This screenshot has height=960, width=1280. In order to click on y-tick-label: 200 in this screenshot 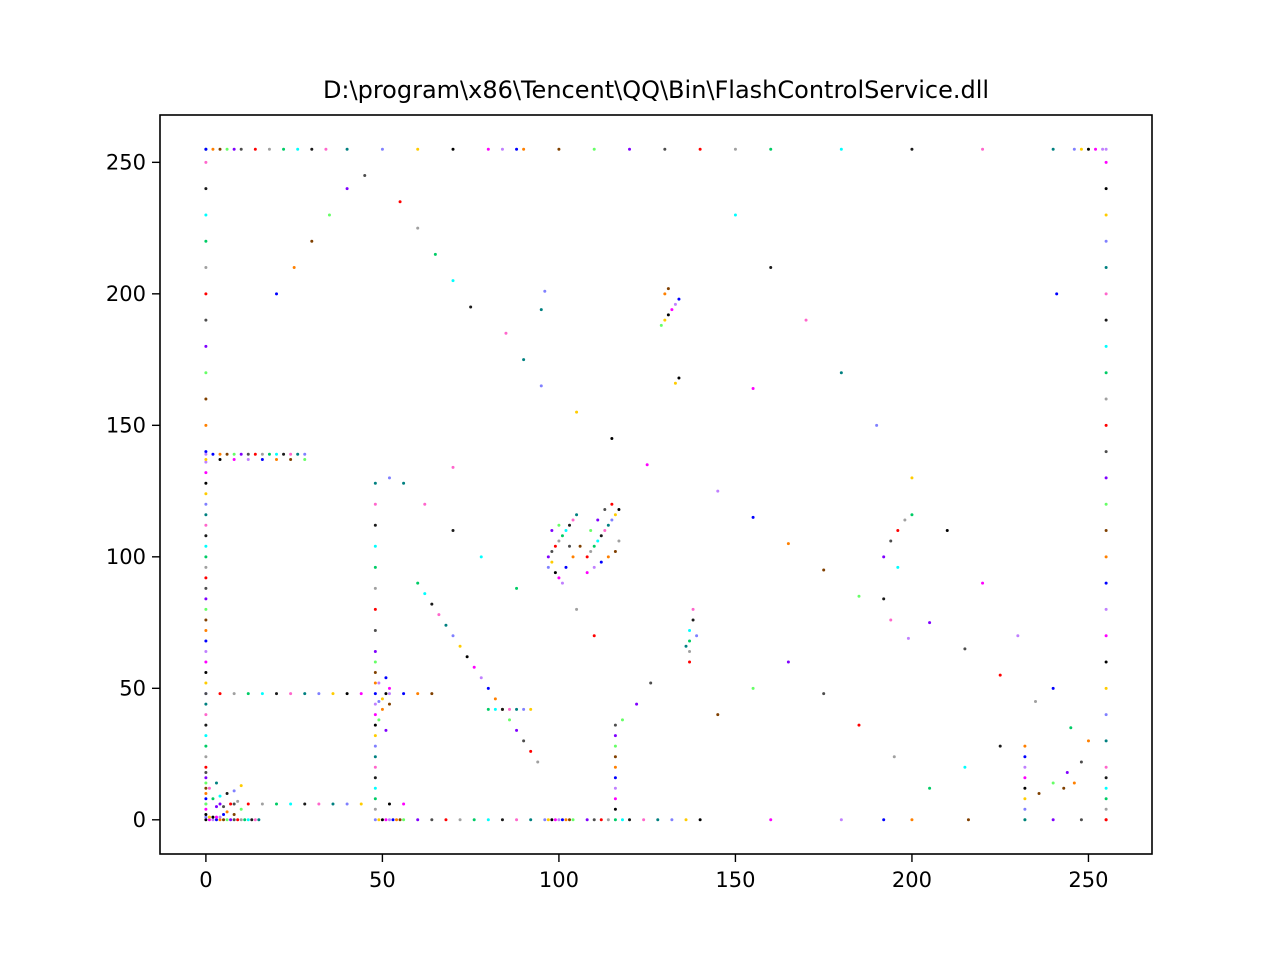, I will do `click(126, 294)`.